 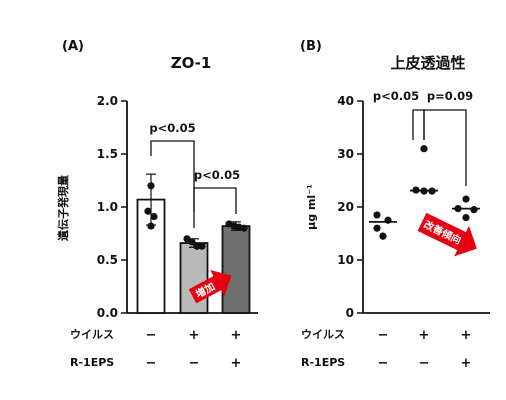 What do you see at coordinates (350, 313) in the screenshot?
I see `y-tick-label: 0` at bounding box center [350, 313].